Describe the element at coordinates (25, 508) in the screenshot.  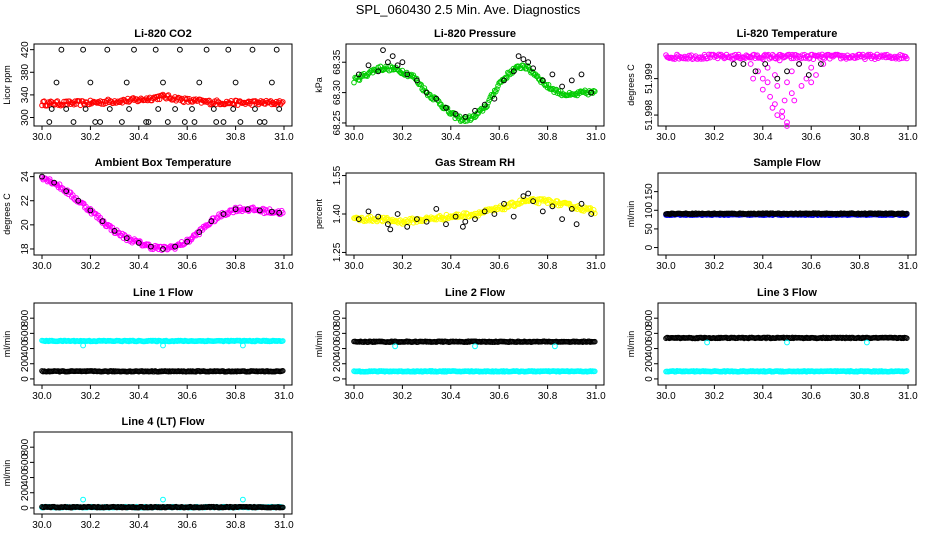
I see `y-tick-label: 0` at that location.